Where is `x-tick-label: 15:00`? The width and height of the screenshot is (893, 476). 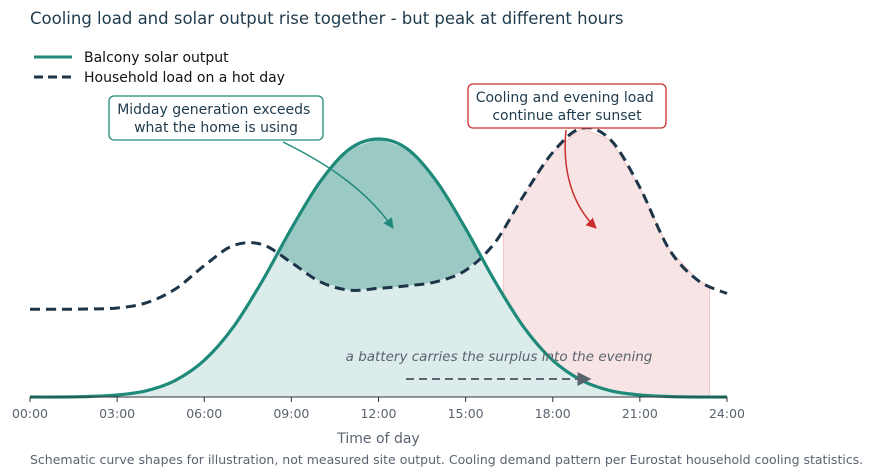
x-tick-label: 15:00 is located at coordinates (466, 413).